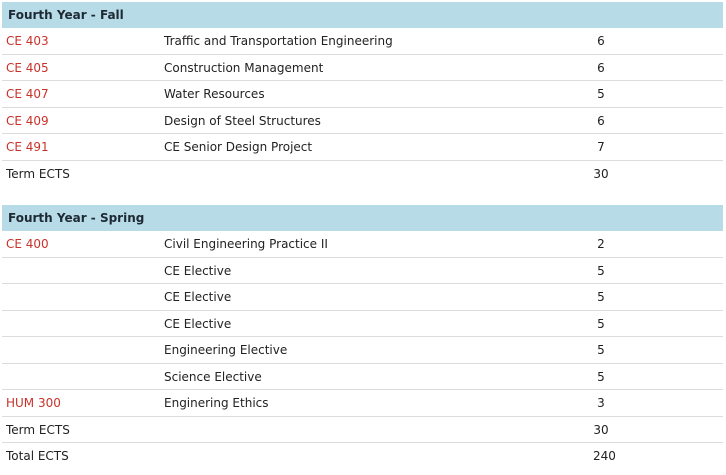 The width and height of the screenshot is (726, 475). I want to click on course-name: Civil Engineering Practice II, so click(246, 244).